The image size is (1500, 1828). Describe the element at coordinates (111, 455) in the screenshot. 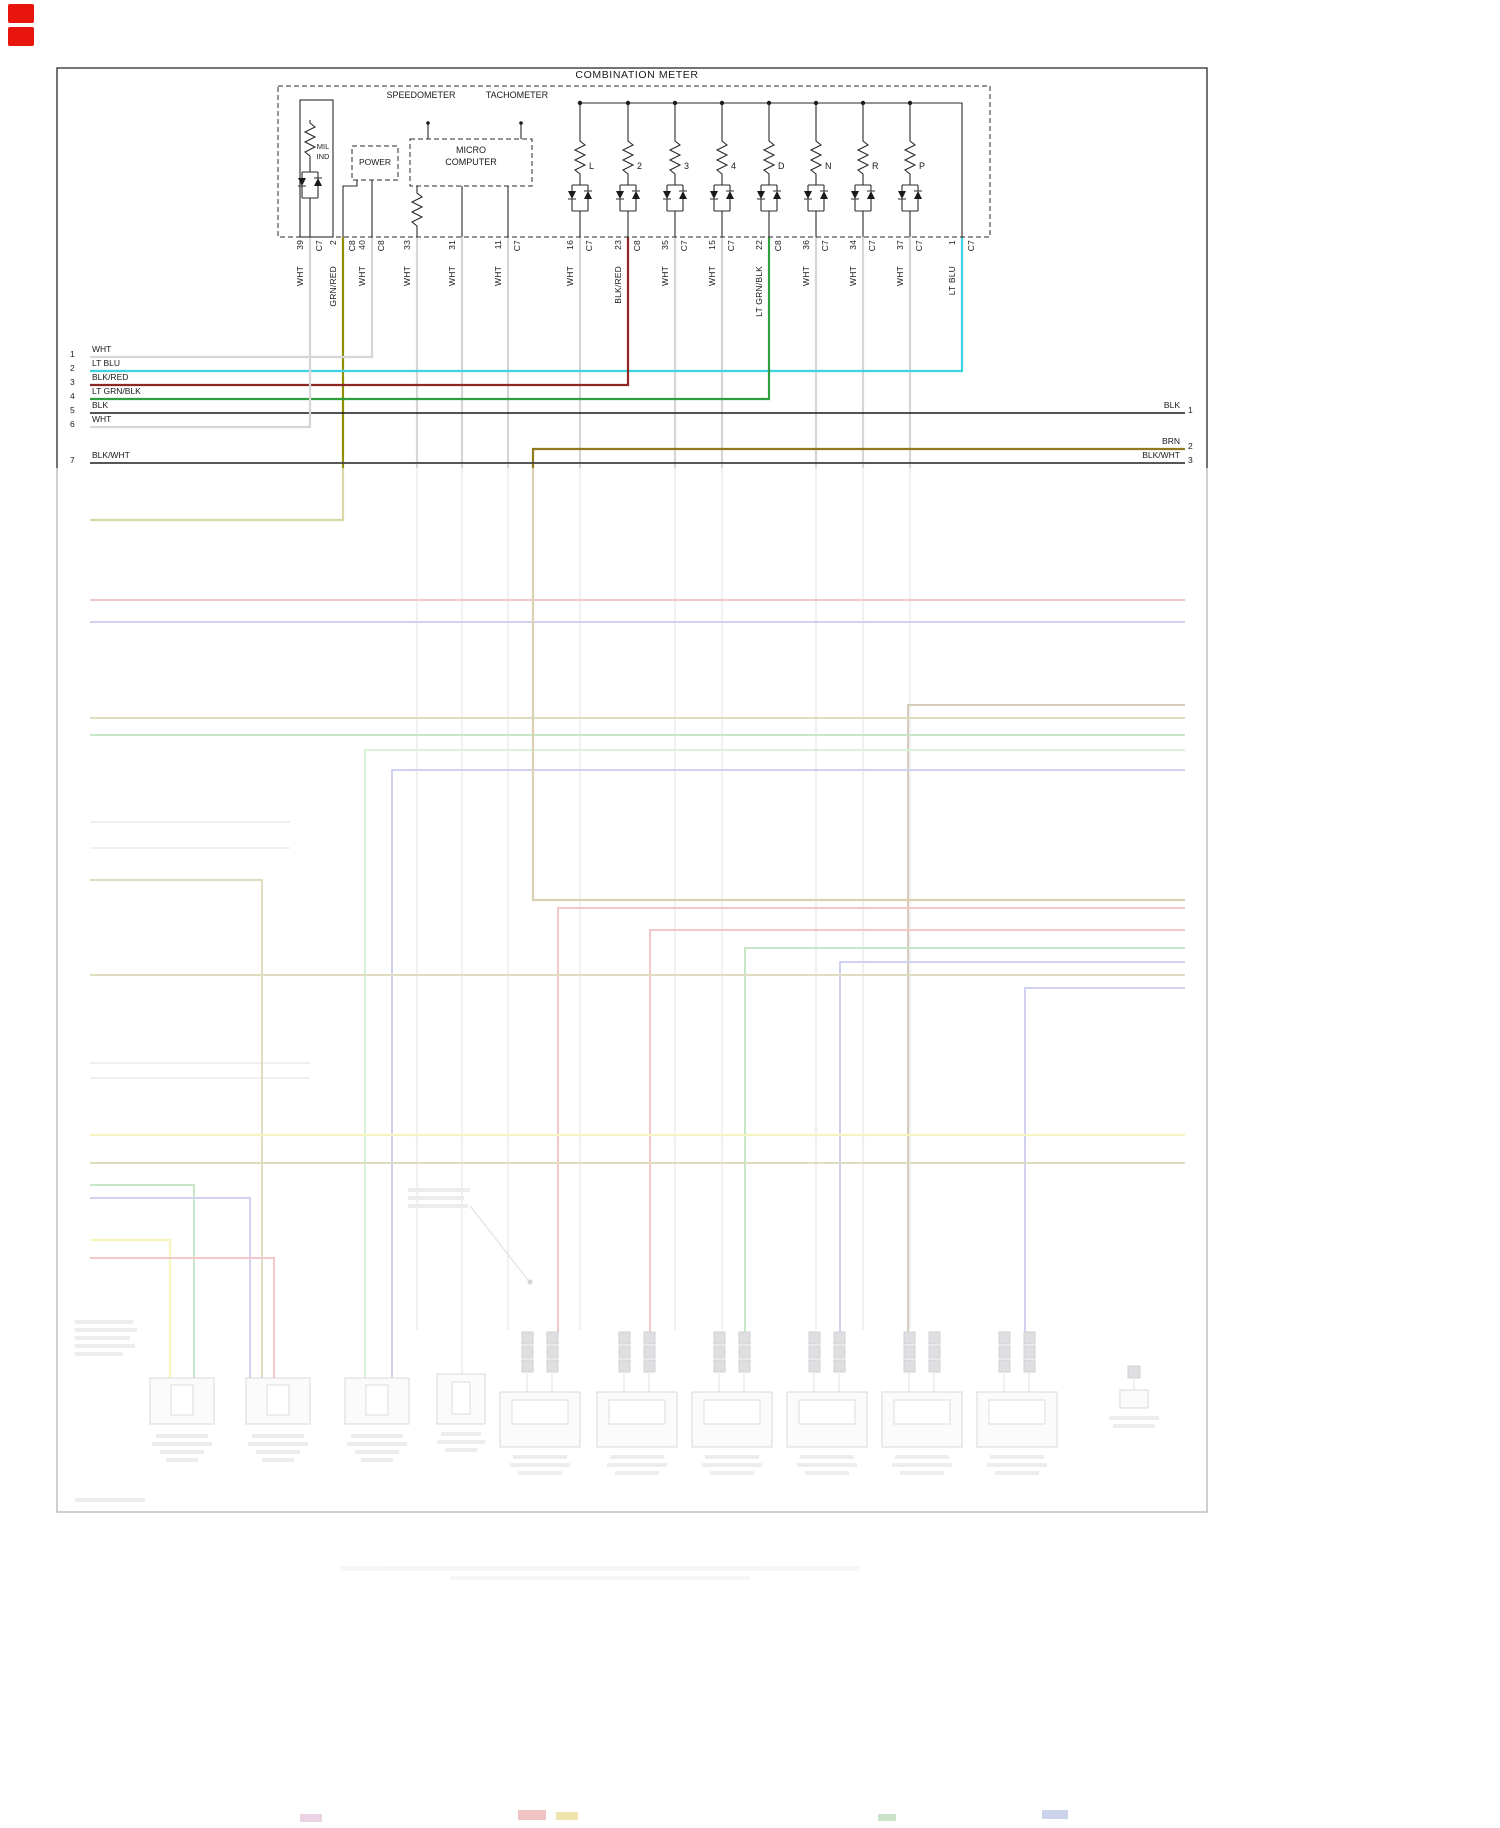

I see `left-wire-label: BLK/WHT` at that location.